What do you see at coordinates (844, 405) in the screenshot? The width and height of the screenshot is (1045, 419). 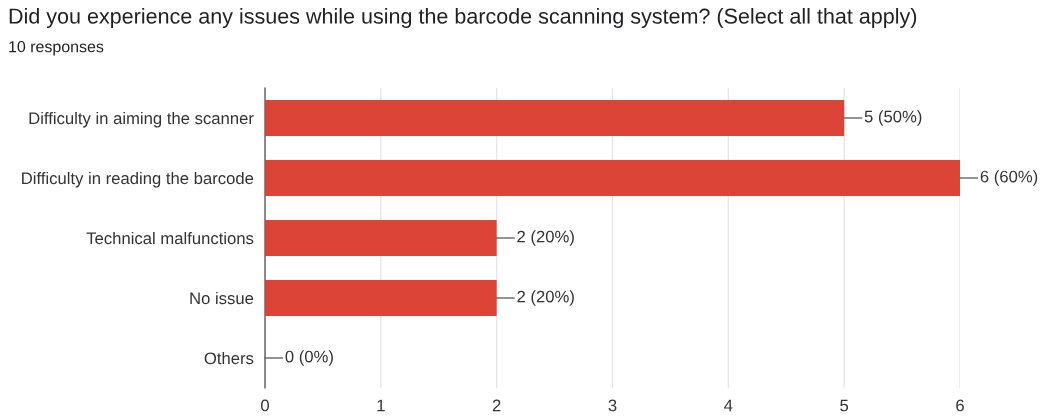 I see `x-tick-label: 5` at bounding box center [844, 405].